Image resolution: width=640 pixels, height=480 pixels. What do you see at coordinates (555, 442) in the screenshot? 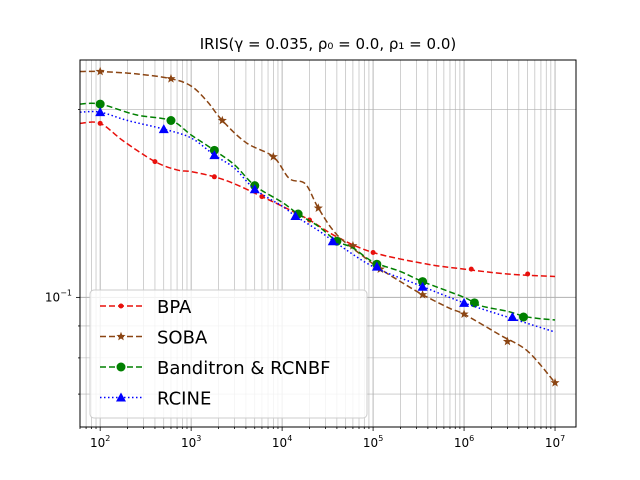
I see `x-tick-label: 10⁷` at bounding box center [555, 442].